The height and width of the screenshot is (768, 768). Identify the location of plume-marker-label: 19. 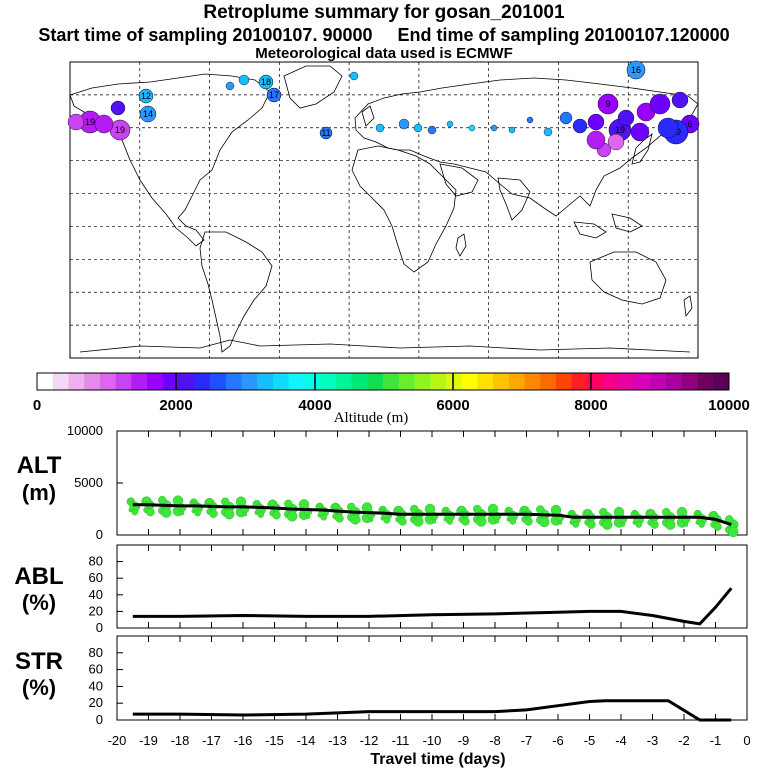
(120, 130).